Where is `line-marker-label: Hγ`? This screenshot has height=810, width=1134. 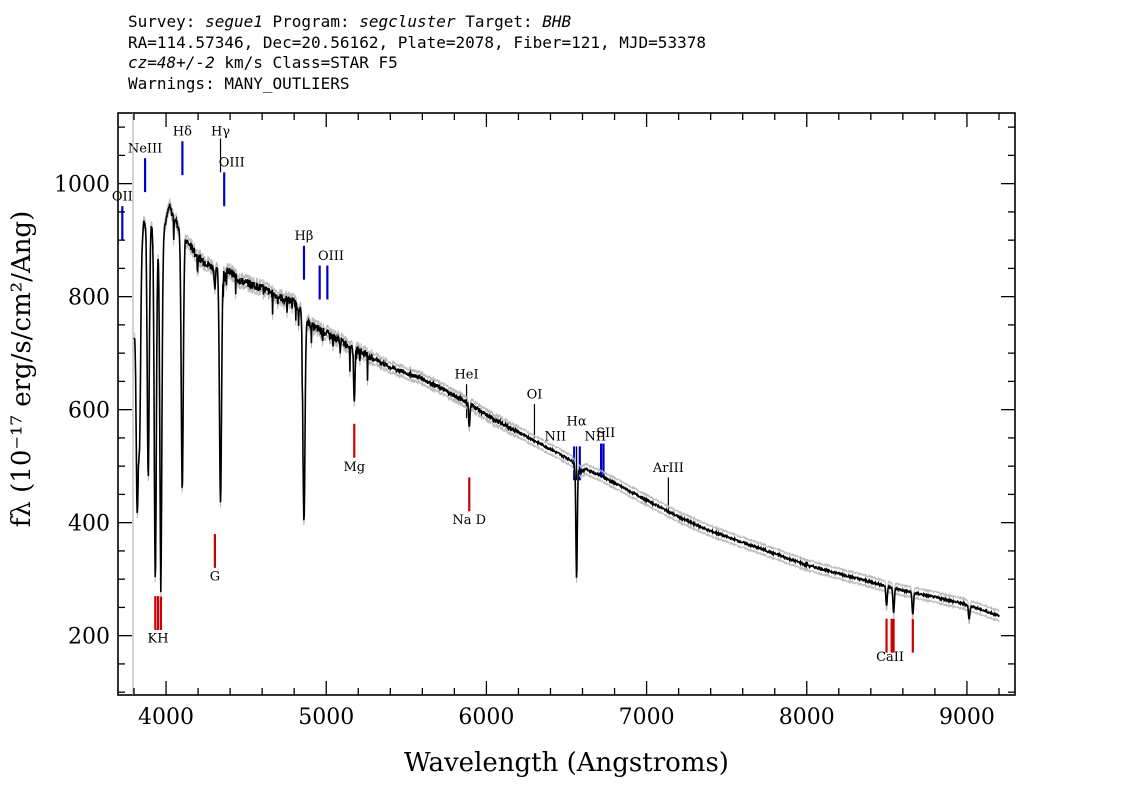 line-marker-label: Hγ is located at coordinates (220, 132).